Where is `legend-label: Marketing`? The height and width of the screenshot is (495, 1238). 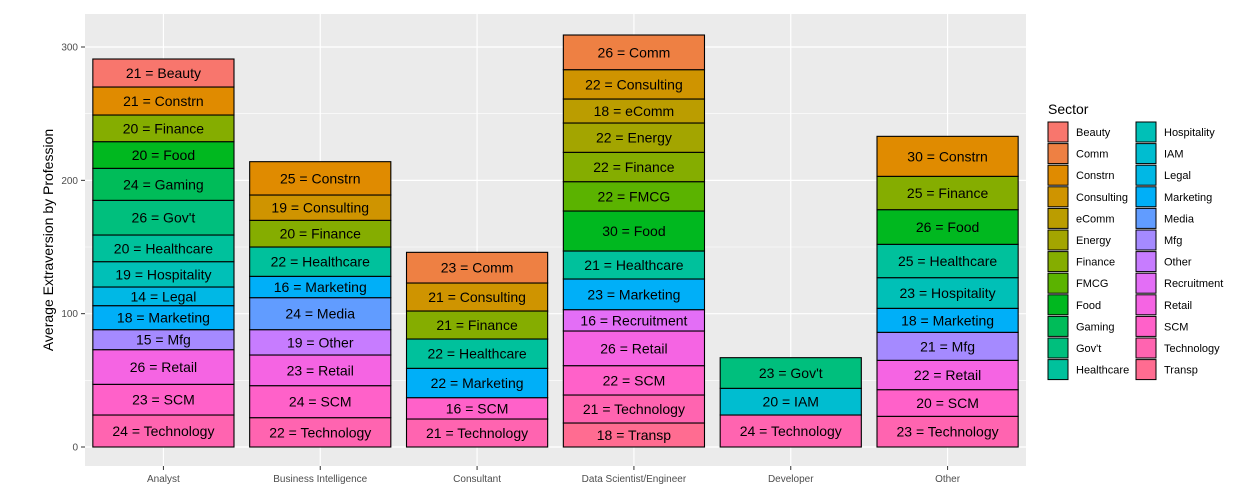 legend-label: Marketing is located at coordinates (1188, 198).